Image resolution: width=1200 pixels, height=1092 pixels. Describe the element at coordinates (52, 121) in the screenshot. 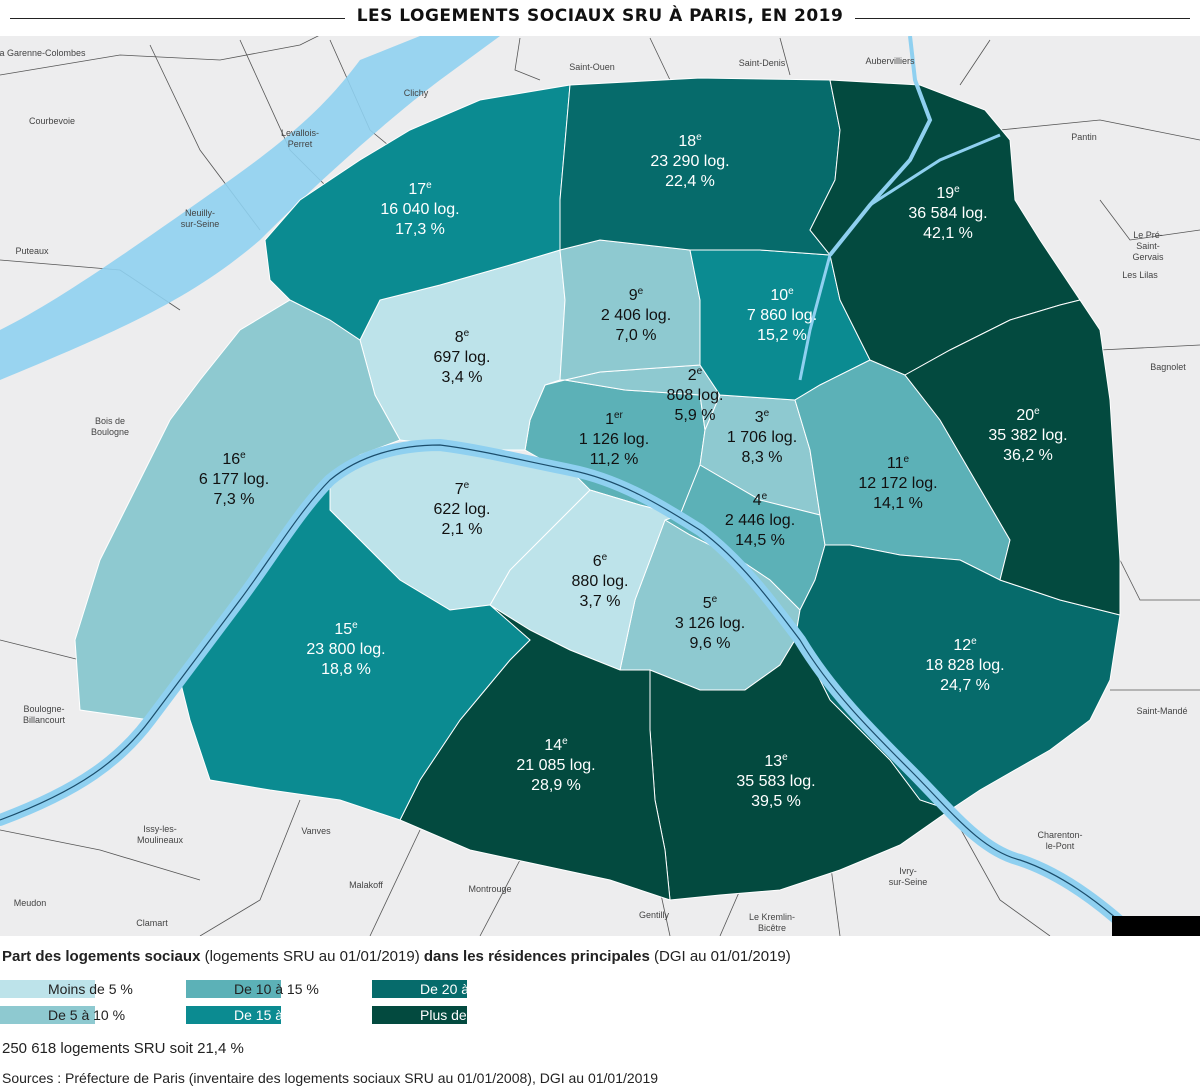

I see `commune-label: Courbevoie` at that location.